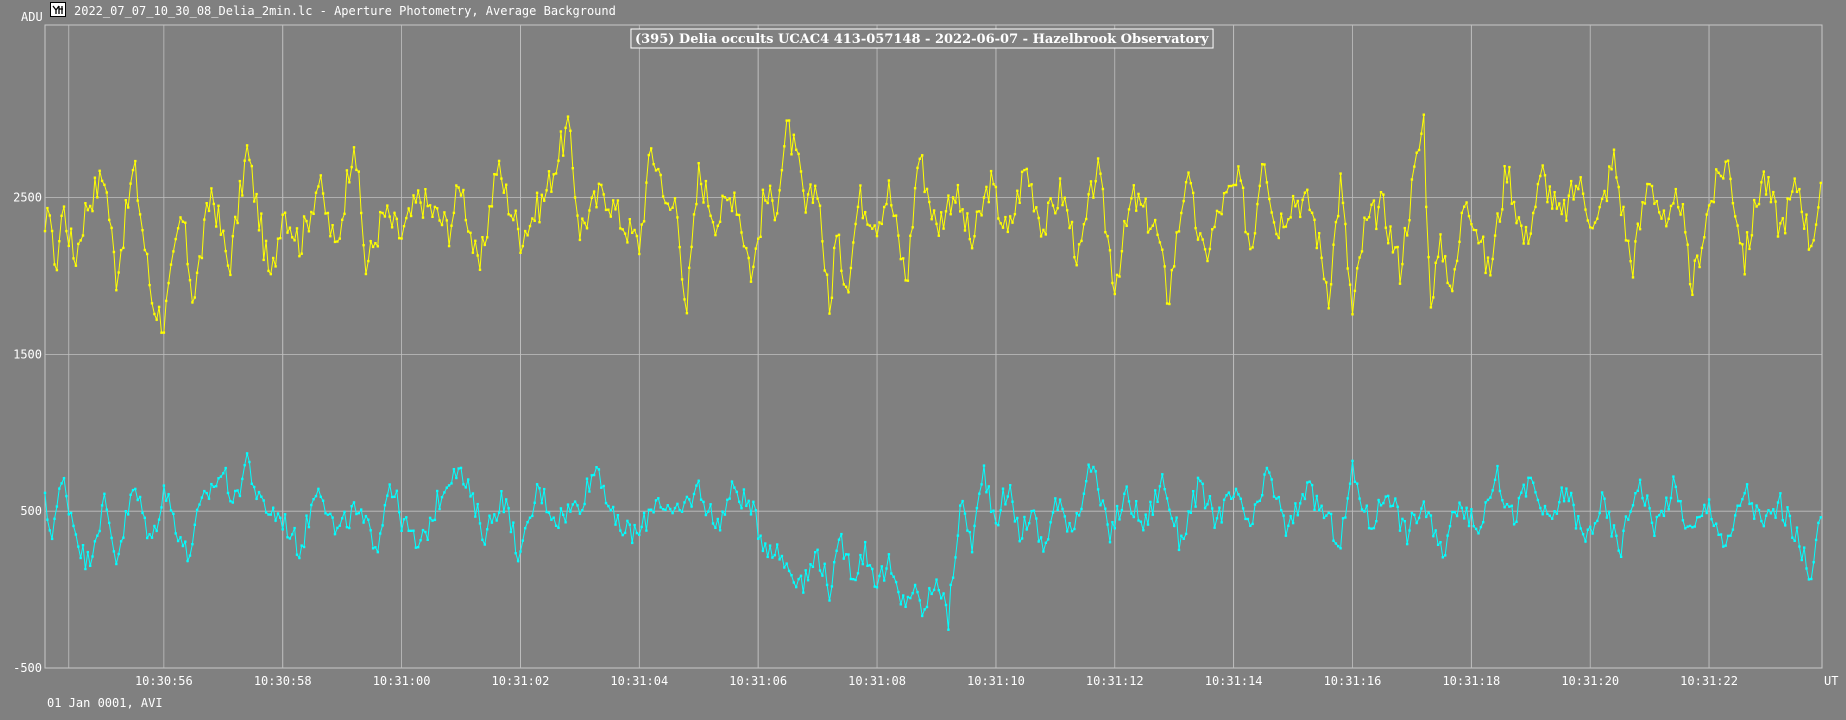 This screenshot has width=1846, height=720. What do you see at coordinates (27, 354) in the screenshot?
I see `y-tick-label: 1500` at bounding box center [27, 354].